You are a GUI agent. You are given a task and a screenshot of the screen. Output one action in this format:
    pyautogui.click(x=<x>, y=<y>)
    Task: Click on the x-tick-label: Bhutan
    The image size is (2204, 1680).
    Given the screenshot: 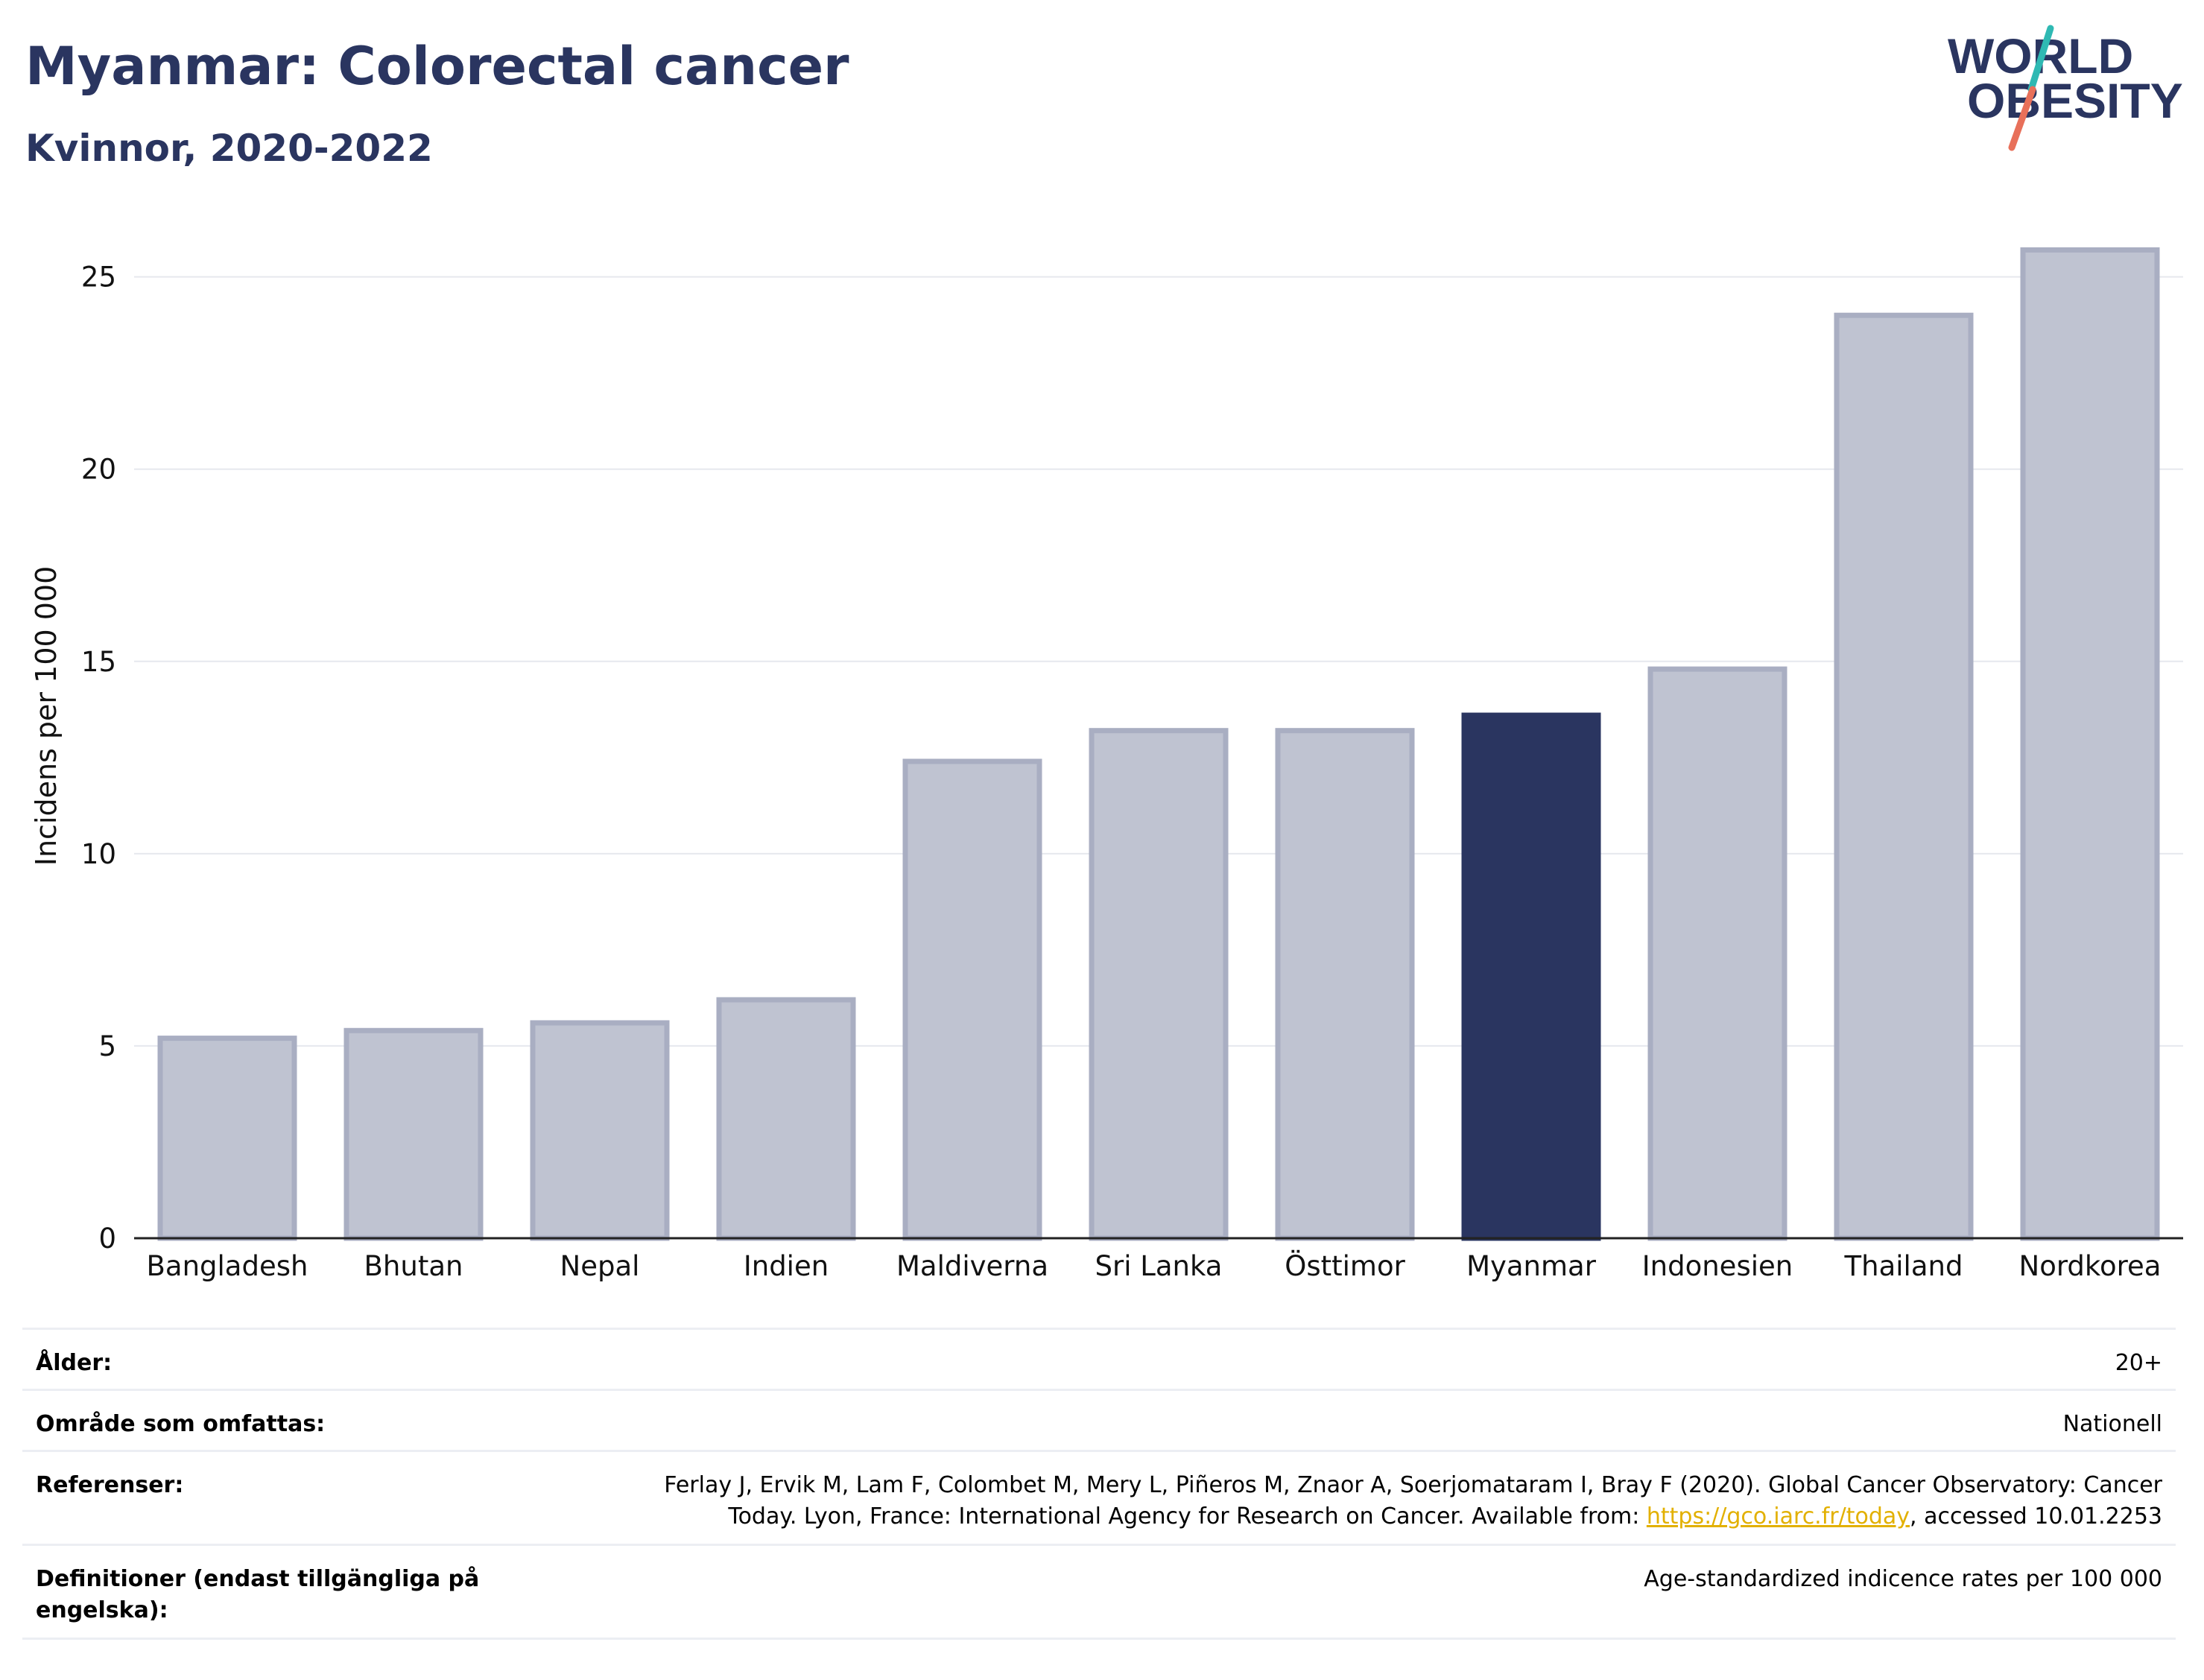 What is the action you would take?
    pyautogui.click(x=413, y=1266)
    